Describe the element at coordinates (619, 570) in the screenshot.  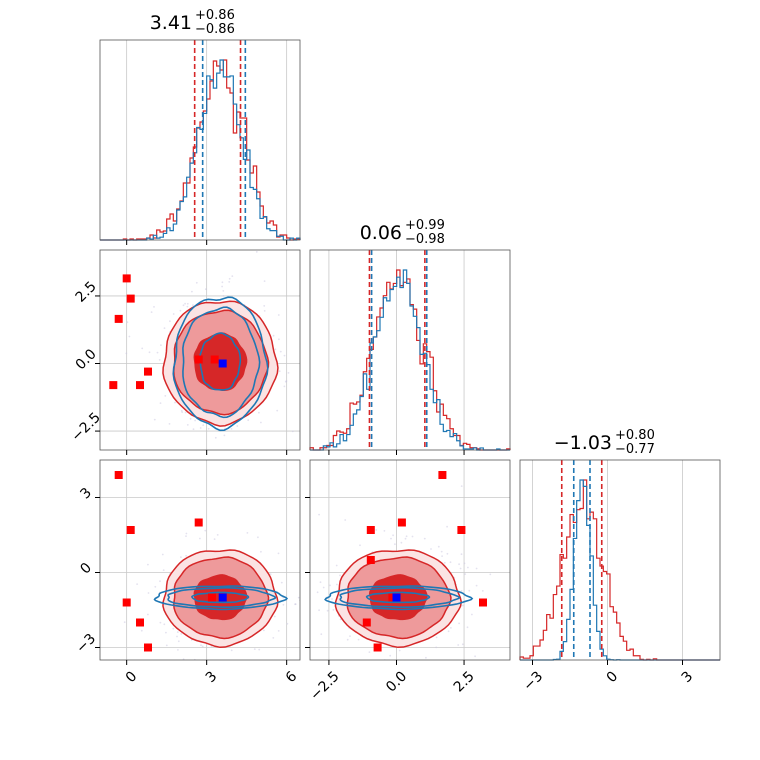
I see `histogram-red` at that location.